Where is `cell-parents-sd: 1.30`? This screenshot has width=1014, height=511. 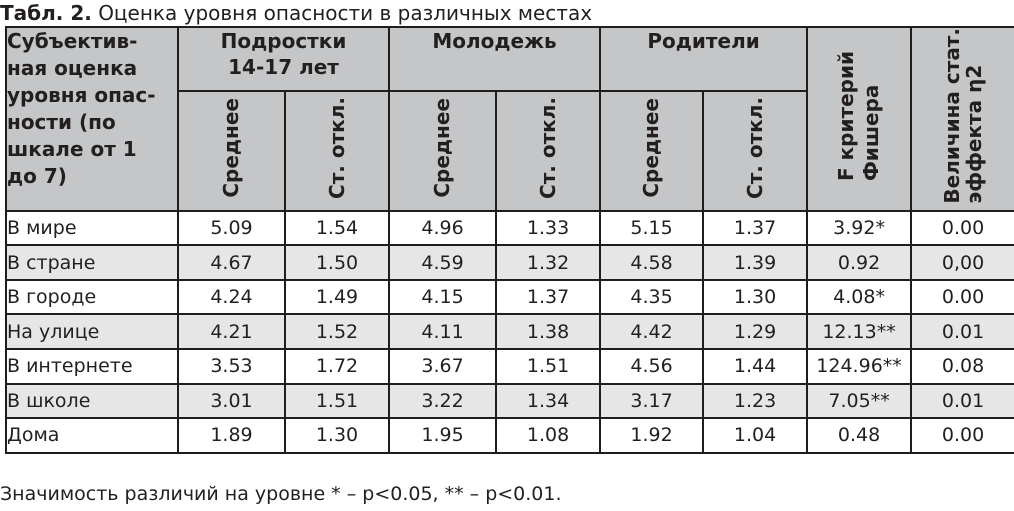 cell-parents-sd: 1.30 is located at coordinates (755, 297).